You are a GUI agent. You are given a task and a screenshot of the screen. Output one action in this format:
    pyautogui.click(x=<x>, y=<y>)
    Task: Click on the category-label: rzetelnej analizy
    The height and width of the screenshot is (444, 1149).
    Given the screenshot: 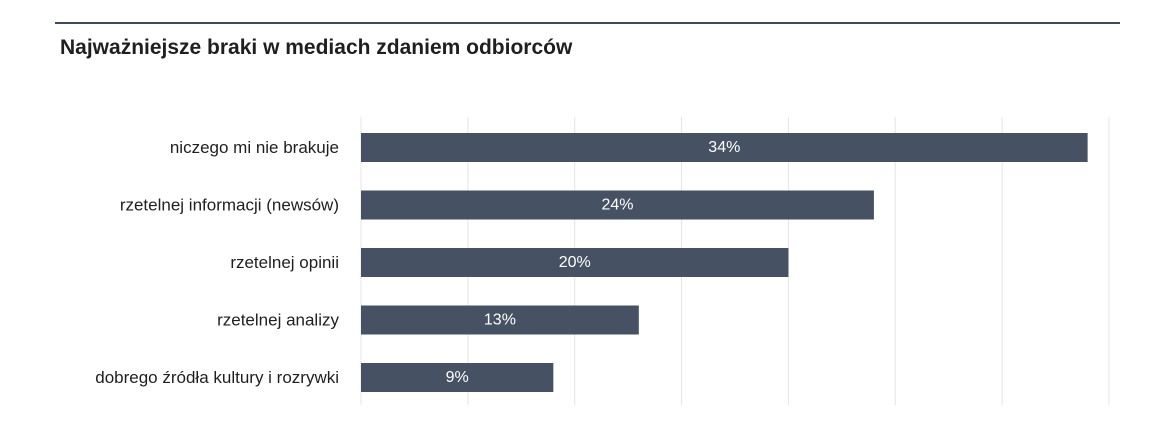 What is the action you would take?
    pyautogui.click(x=278, y=320)
    